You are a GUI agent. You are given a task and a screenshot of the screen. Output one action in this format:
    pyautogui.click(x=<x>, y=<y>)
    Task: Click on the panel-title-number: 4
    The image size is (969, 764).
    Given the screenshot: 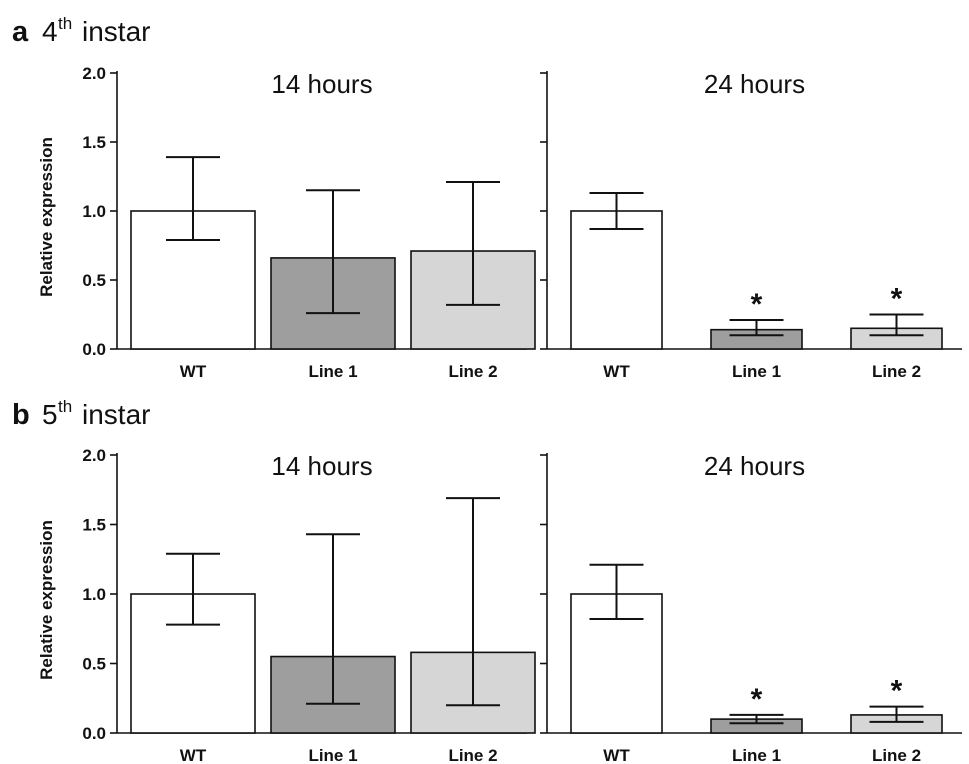 What is the action you would take?
    pyautogui.click(x=50, y=31)
    